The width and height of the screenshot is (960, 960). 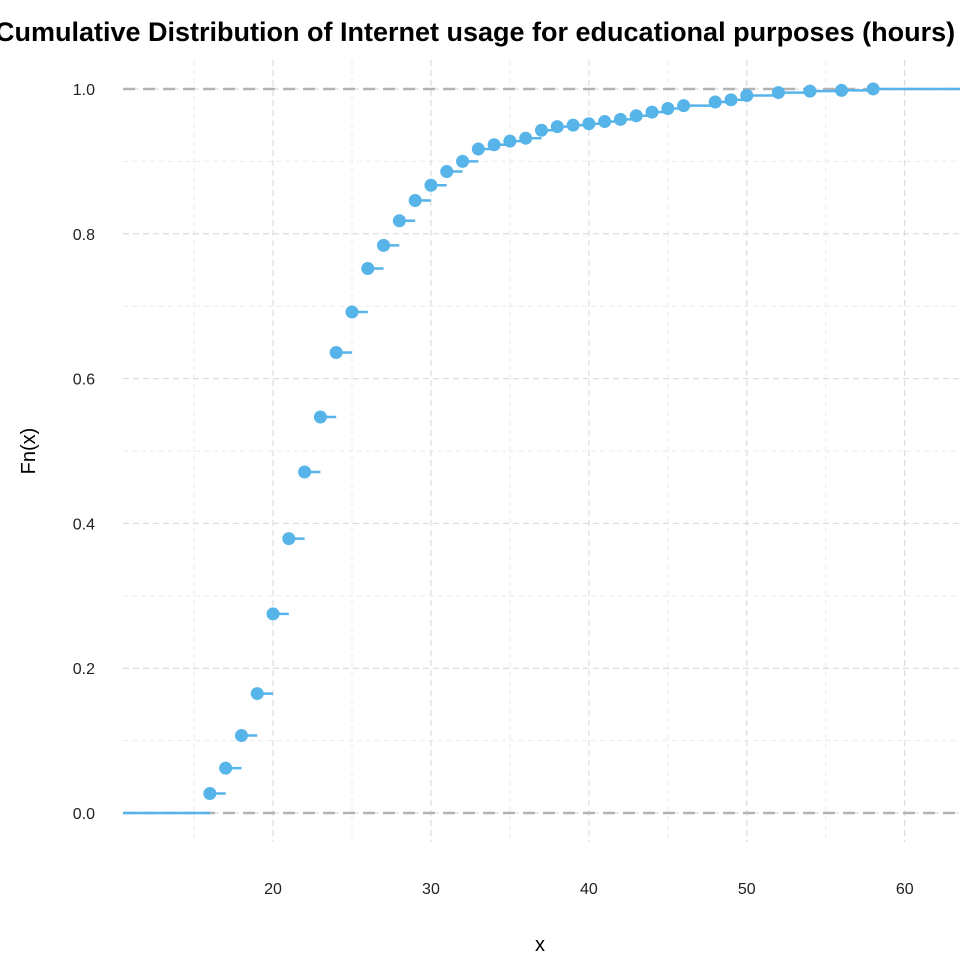 I want to click on x-tick-labels: 20 30 40 50 60, so click(x=589, y=889).